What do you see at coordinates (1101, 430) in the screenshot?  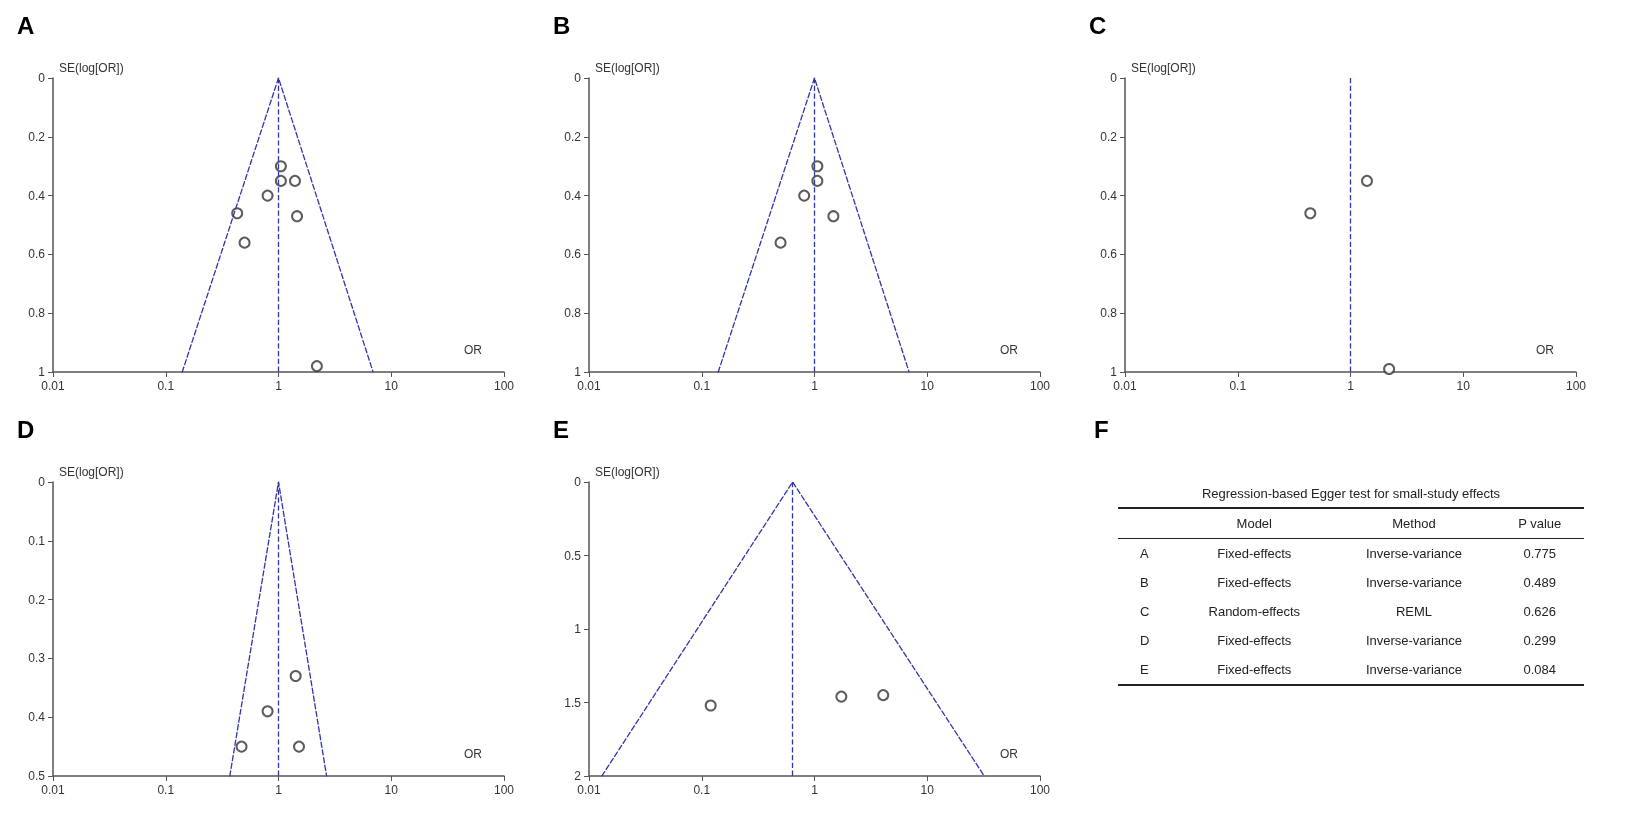 I see `text: F` at bounding box center [1101, 430].